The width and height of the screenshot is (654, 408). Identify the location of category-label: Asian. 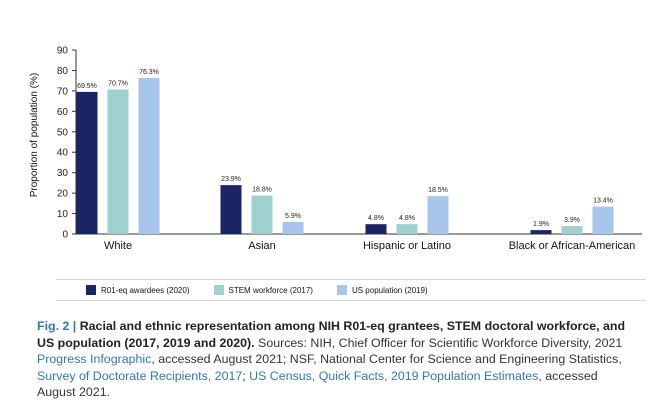
(262, 246).